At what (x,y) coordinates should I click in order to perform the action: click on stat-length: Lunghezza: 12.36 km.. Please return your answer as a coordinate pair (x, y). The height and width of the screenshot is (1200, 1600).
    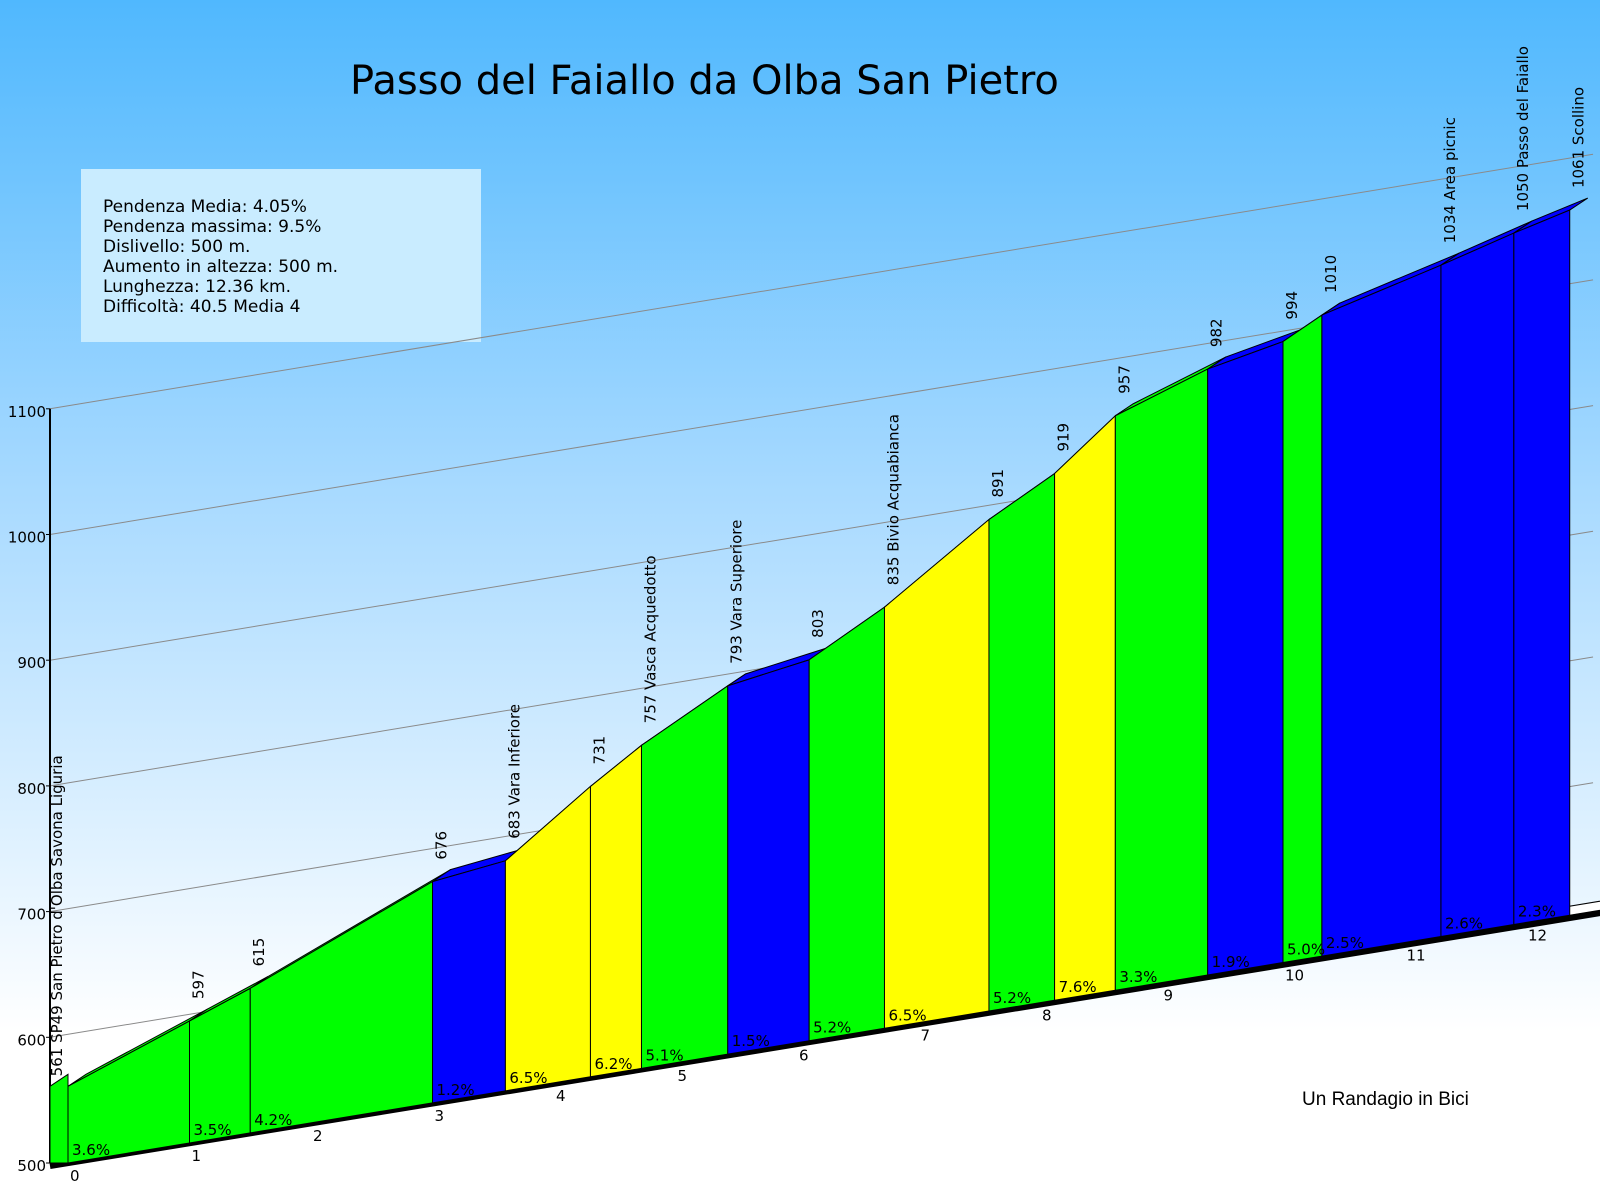
    Looking at the image, I should click on (197, 287).